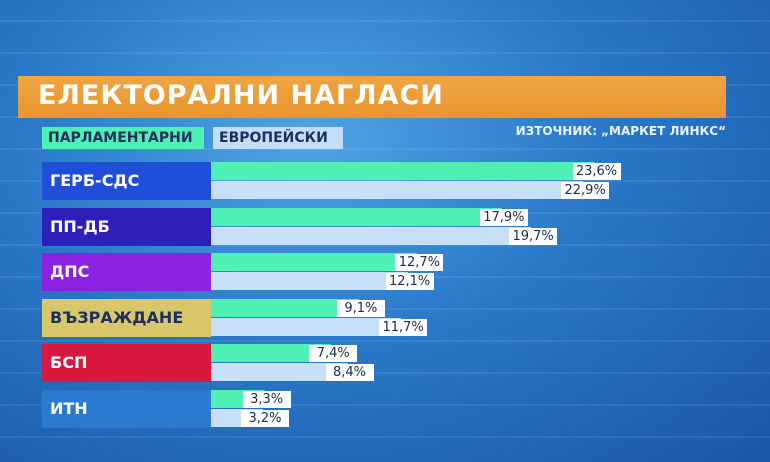 The height and width of the screenshot is (462, 770). I want to click on value-label-european: 22,9%, so click(585, 190).